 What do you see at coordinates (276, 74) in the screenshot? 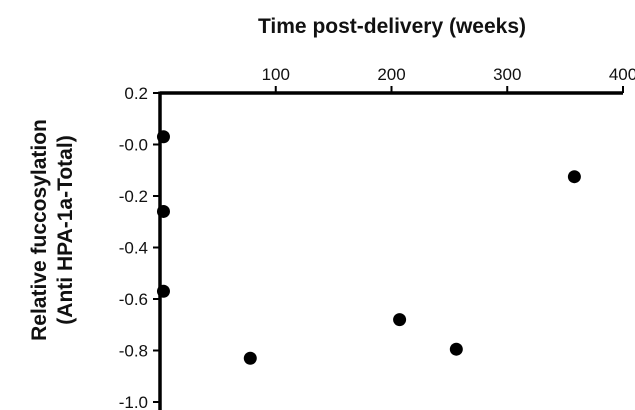
I see `x-tick-label: 100` at bounding box center [276, 74].